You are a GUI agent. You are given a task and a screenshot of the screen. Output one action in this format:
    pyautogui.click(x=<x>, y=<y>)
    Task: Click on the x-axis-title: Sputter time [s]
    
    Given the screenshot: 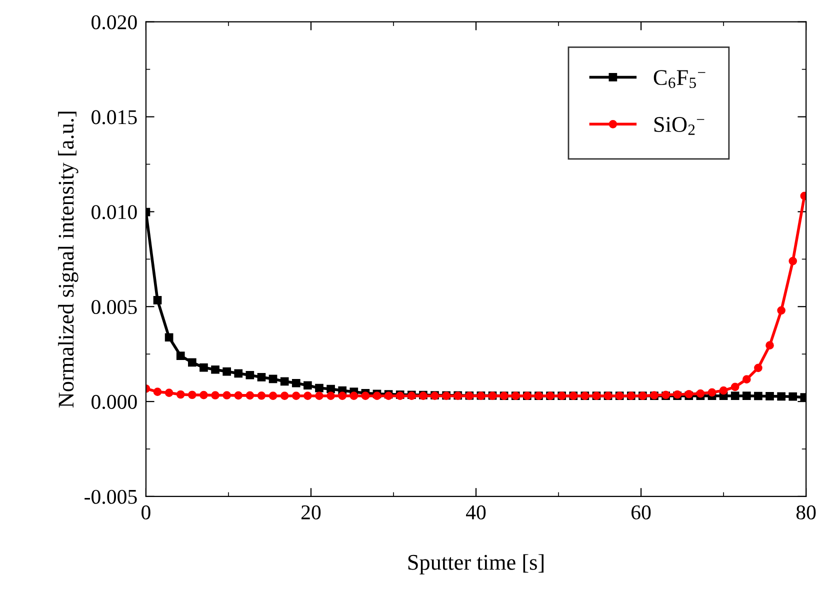 What is the action you would take?
    pyautogui.click(x=476, y=564)
    